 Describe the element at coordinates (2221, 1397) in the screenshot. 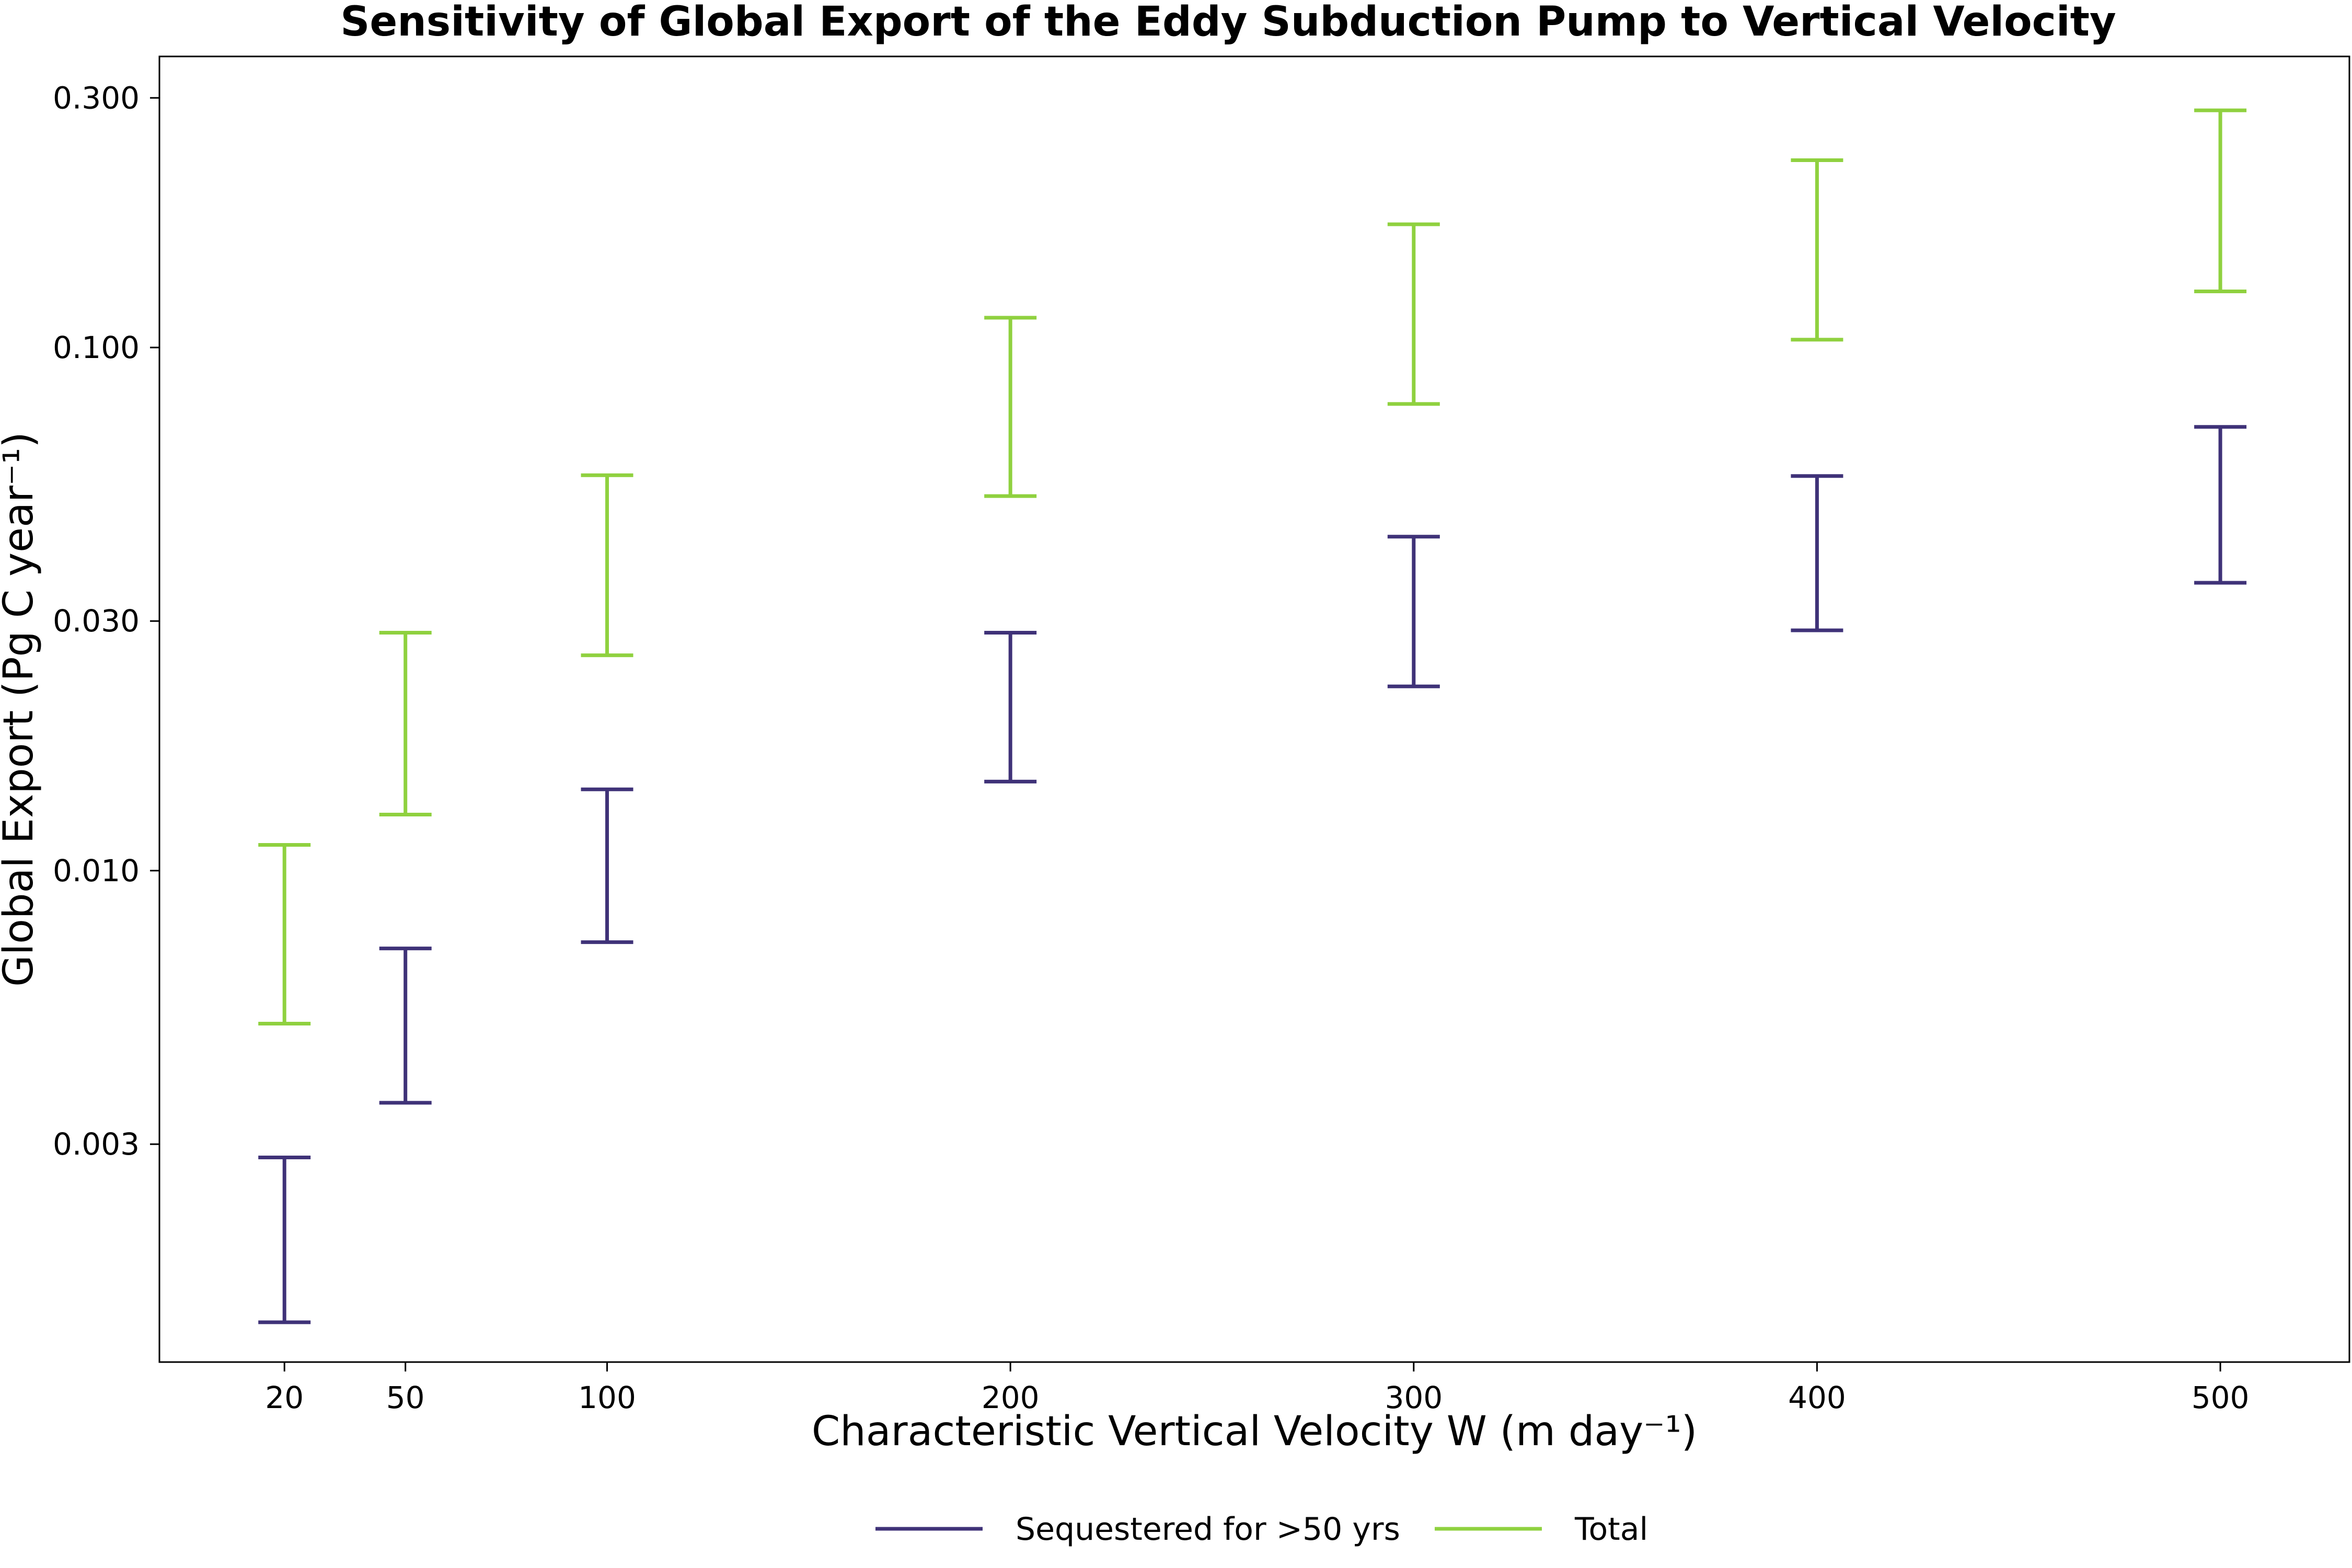

I see `x-tick-label: 500` at that location.